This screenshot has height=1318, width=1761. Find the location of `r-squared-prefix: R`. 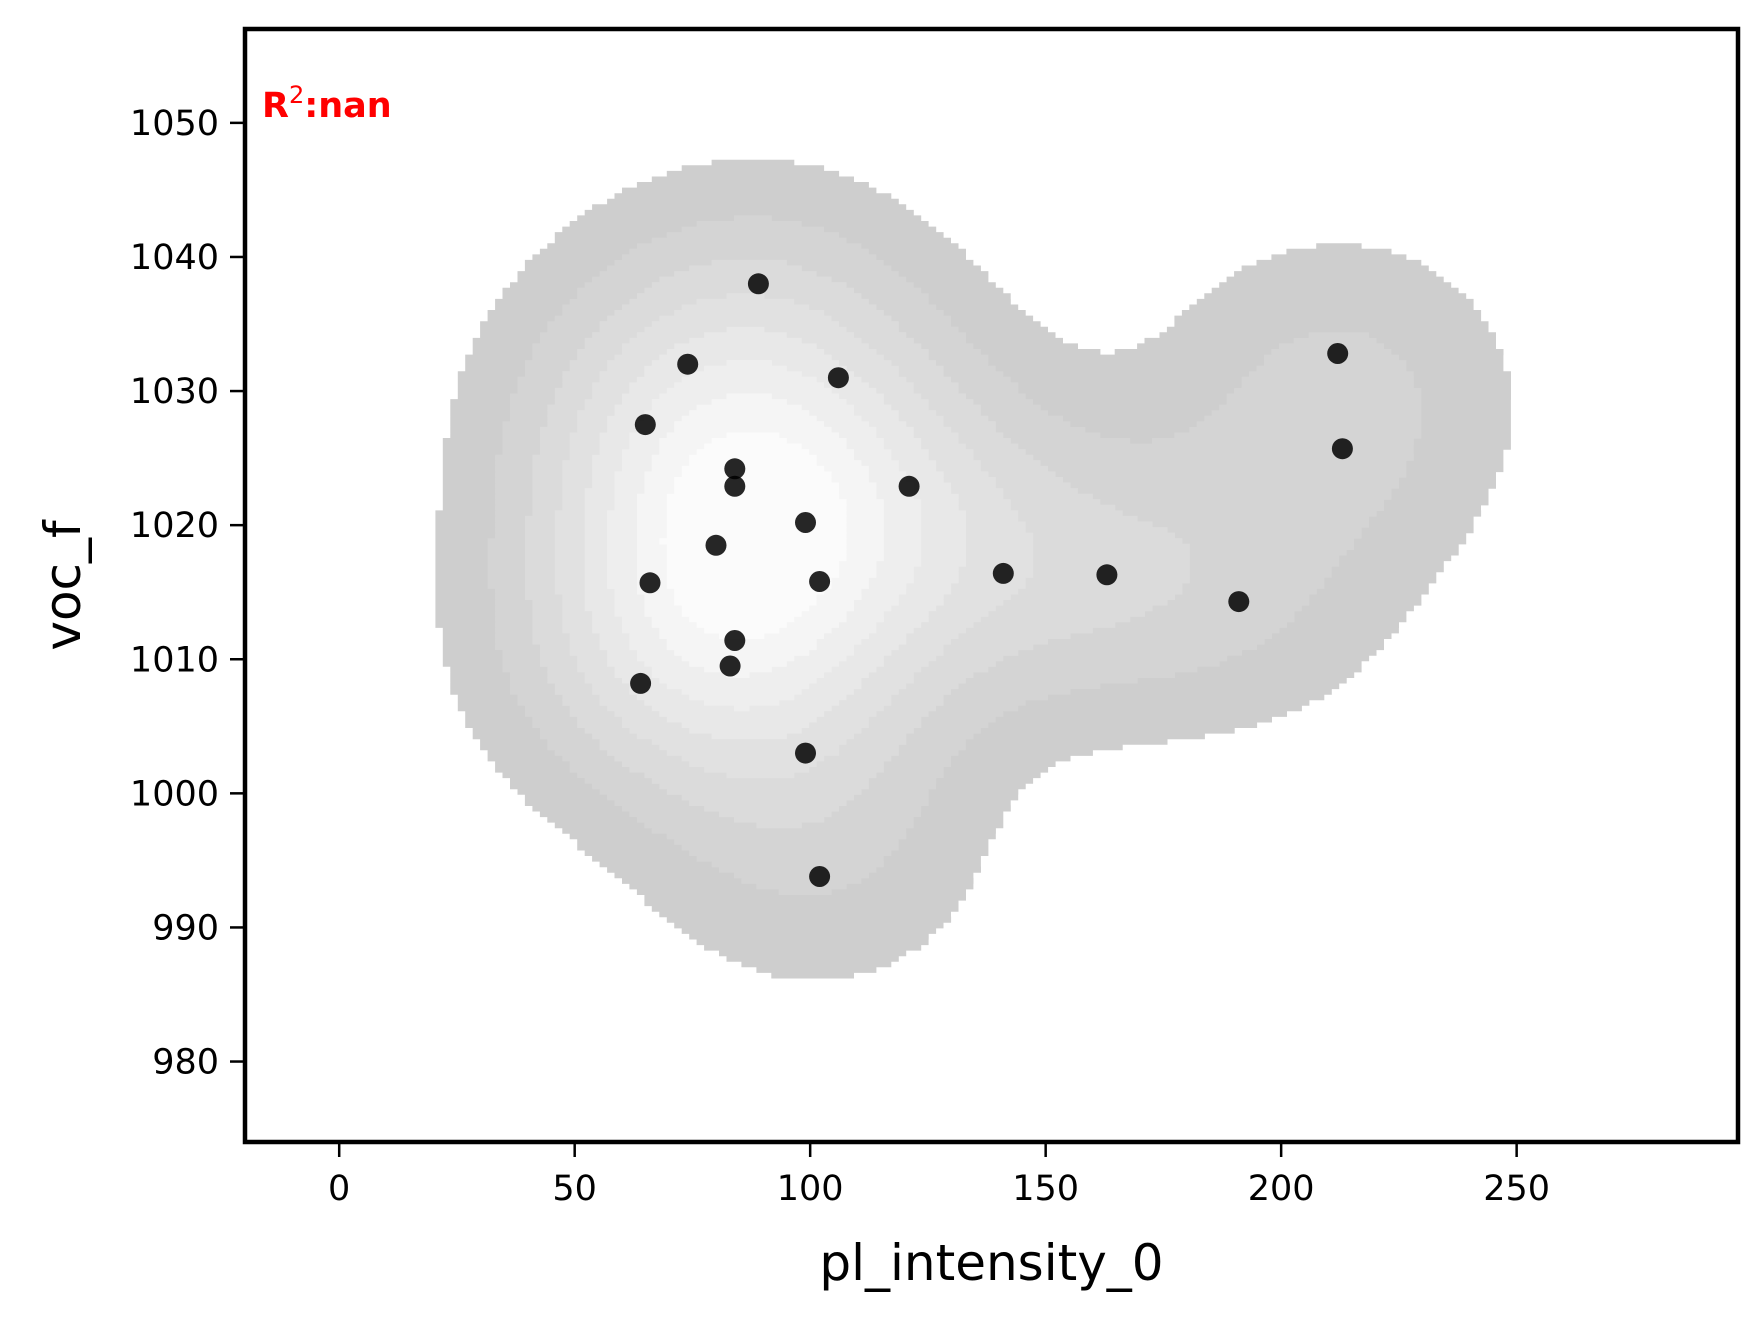

r-squared-prefix: R is located at coordinates (275, 106).